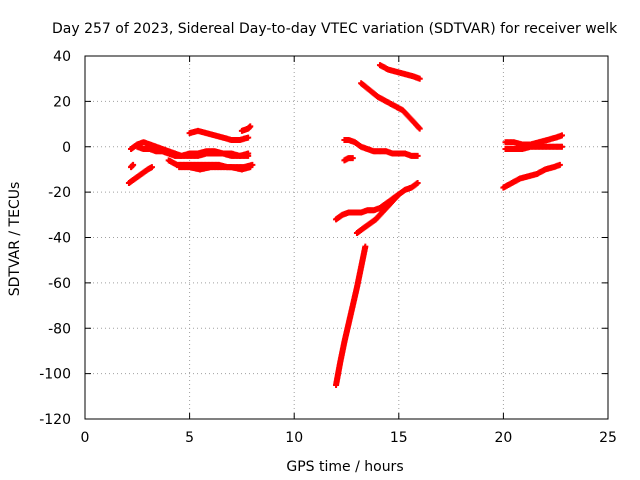  Describe the element at coordinates (66, 148) in the screenshot. I see `y-tick-label: 0` at that location.